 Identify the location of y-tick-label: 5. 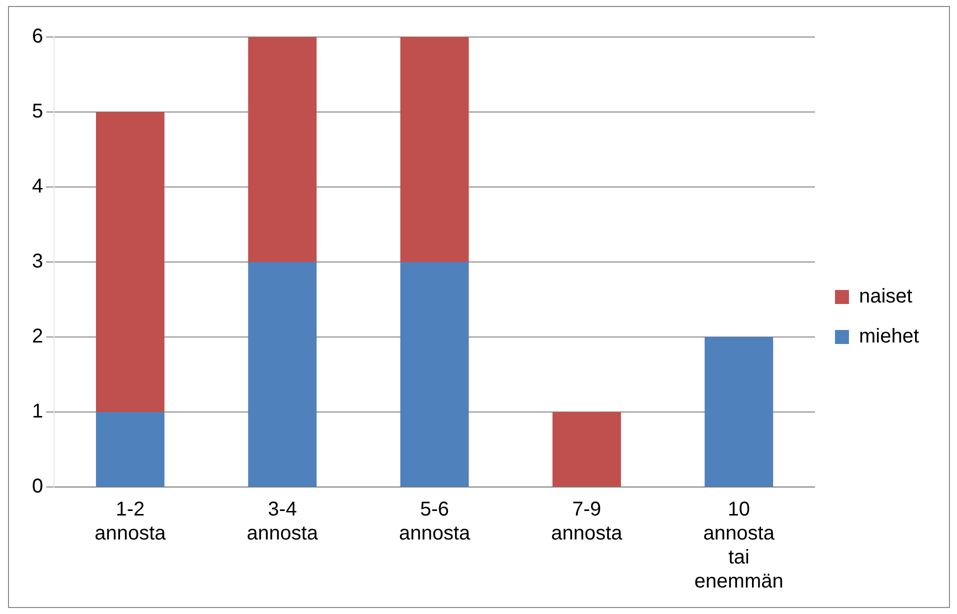
(38, 111).